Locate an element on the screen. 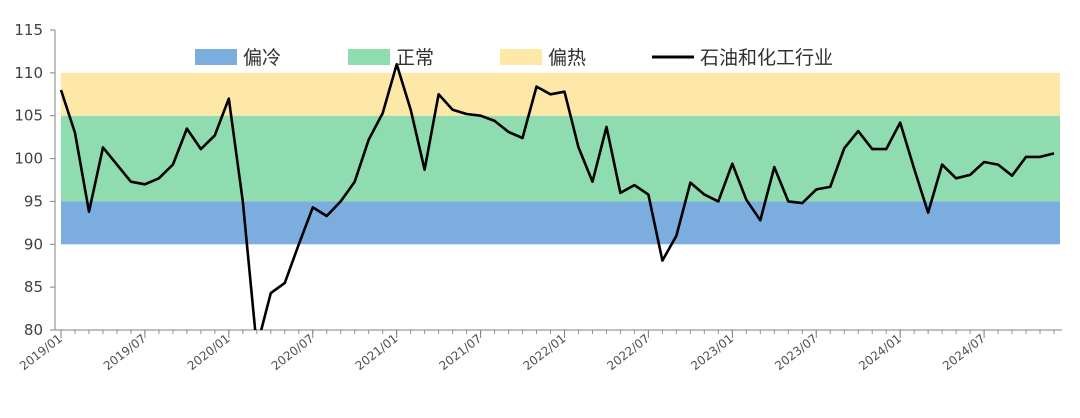 The width and height of the screenshot is (1080, 418). legend-label: 偏冷 is located at coordinates (262, 58).